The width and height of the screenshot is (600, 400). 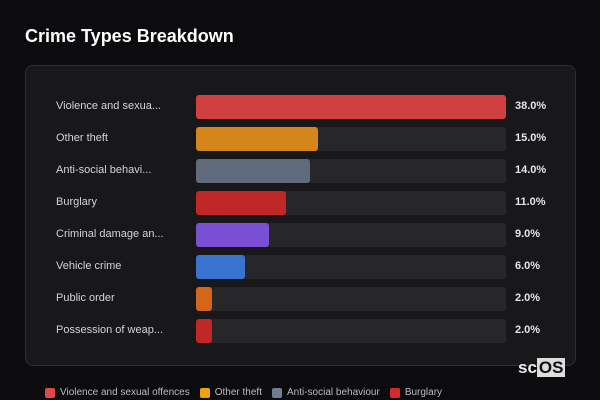 What do you see at coordinates (129, 36) in the screenshot?
I see `chart-title: Crime Types Breakdown` at bounding box center [129, 36].